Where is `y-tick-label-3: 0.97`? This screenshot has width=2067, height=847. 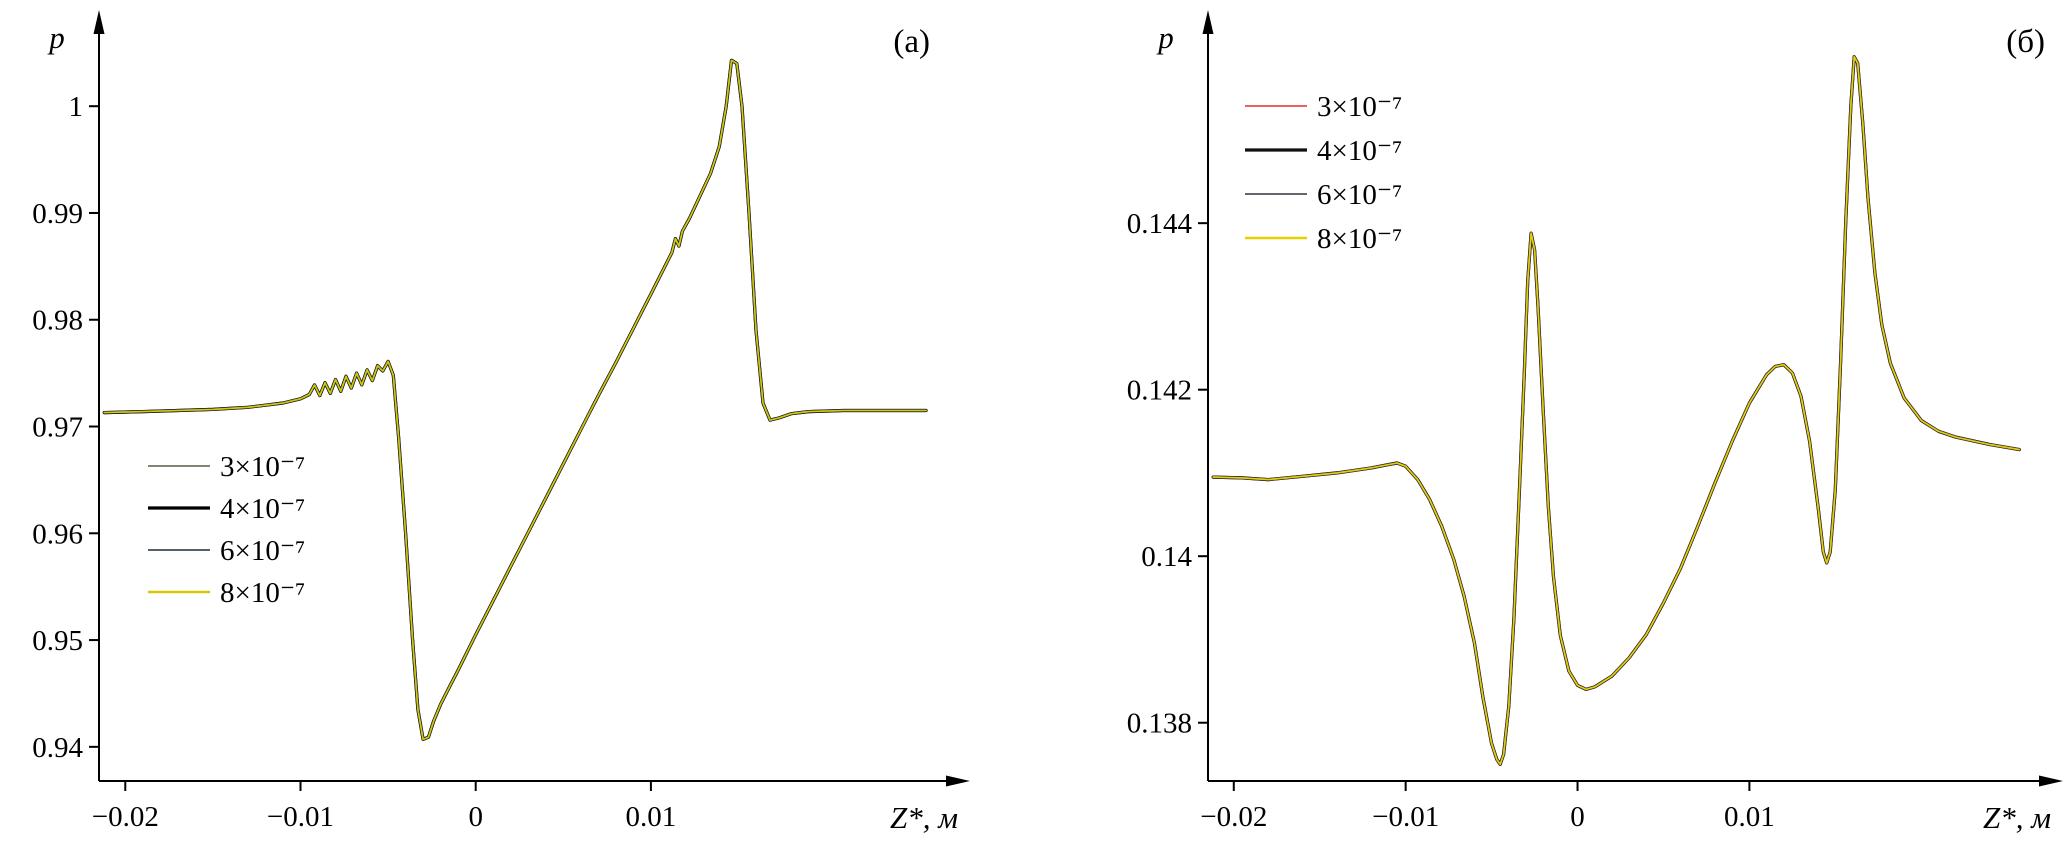
y-tick-label-3: 0.97 is located at coordinates (57, 428).